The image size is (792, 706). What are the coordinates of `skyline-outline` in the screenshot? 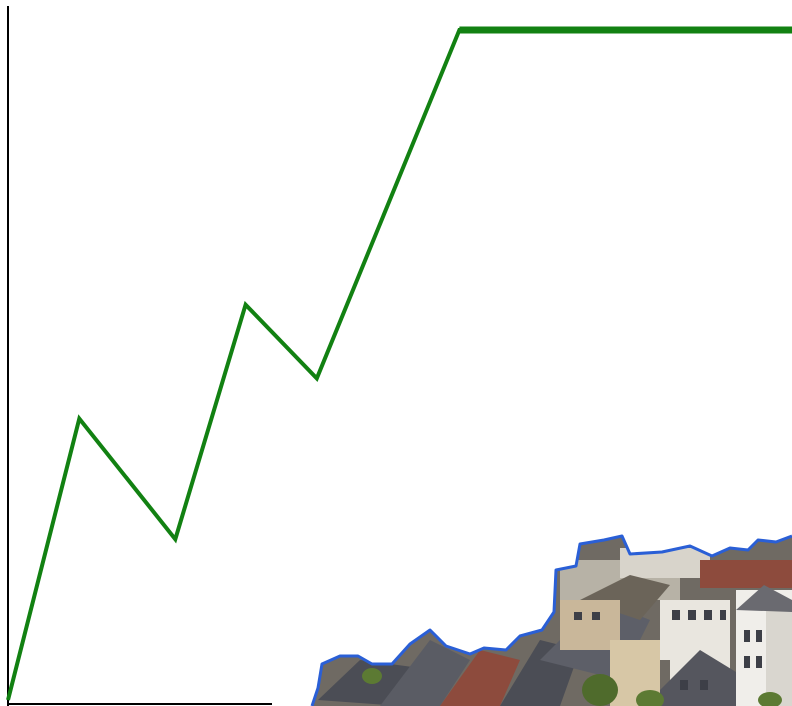 It's located at (551, 620).